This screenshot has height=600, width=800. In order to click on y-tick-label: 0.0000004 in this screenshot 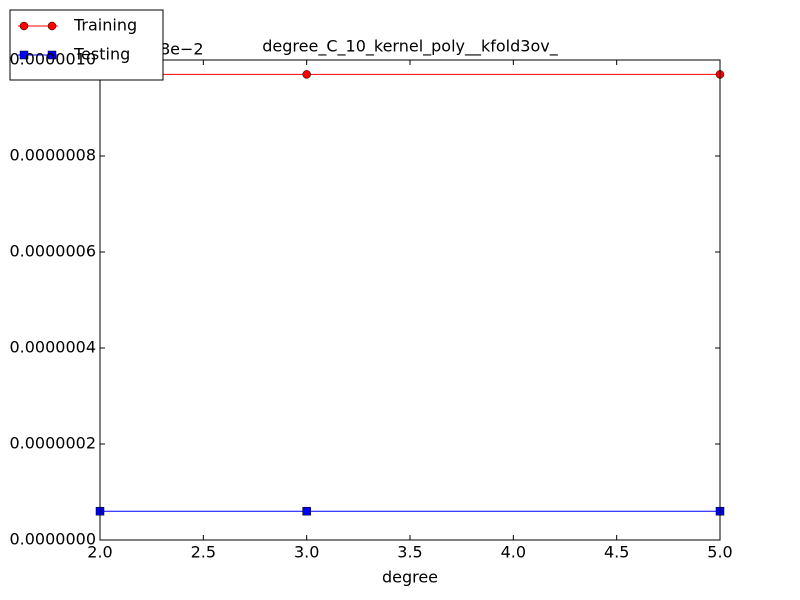, I will do `click(52, 347)`.